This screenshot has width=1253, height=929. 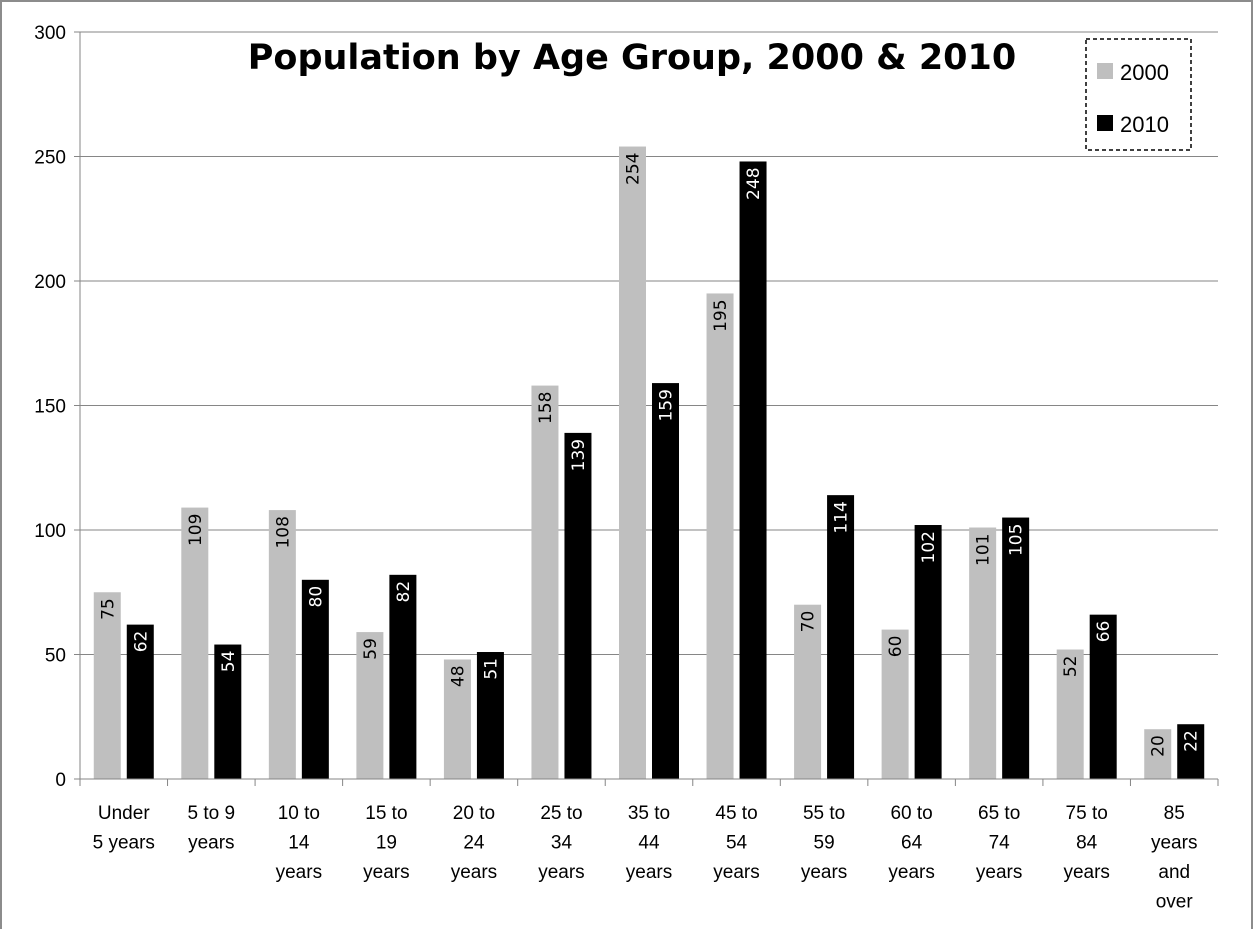 I want to click on legend-box, so click(x=1138, y=94).